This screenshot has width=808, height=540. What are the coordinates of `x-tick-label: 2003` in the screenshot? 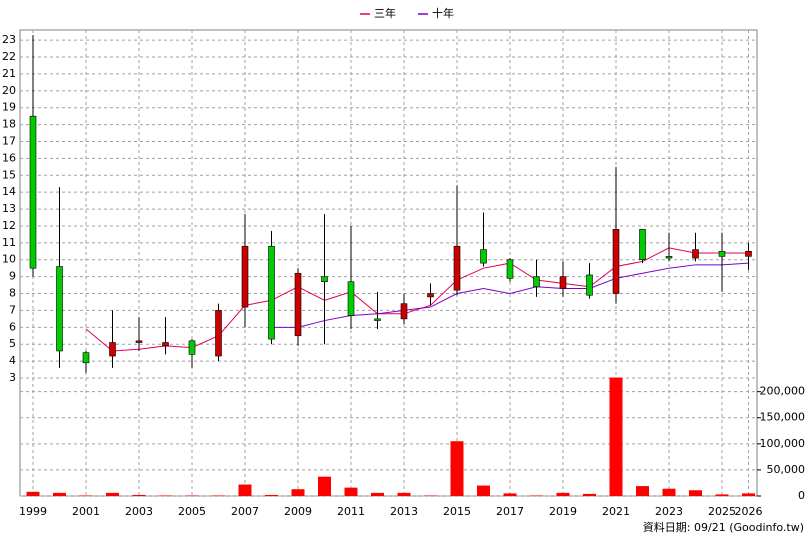 It's located at (139, 511).